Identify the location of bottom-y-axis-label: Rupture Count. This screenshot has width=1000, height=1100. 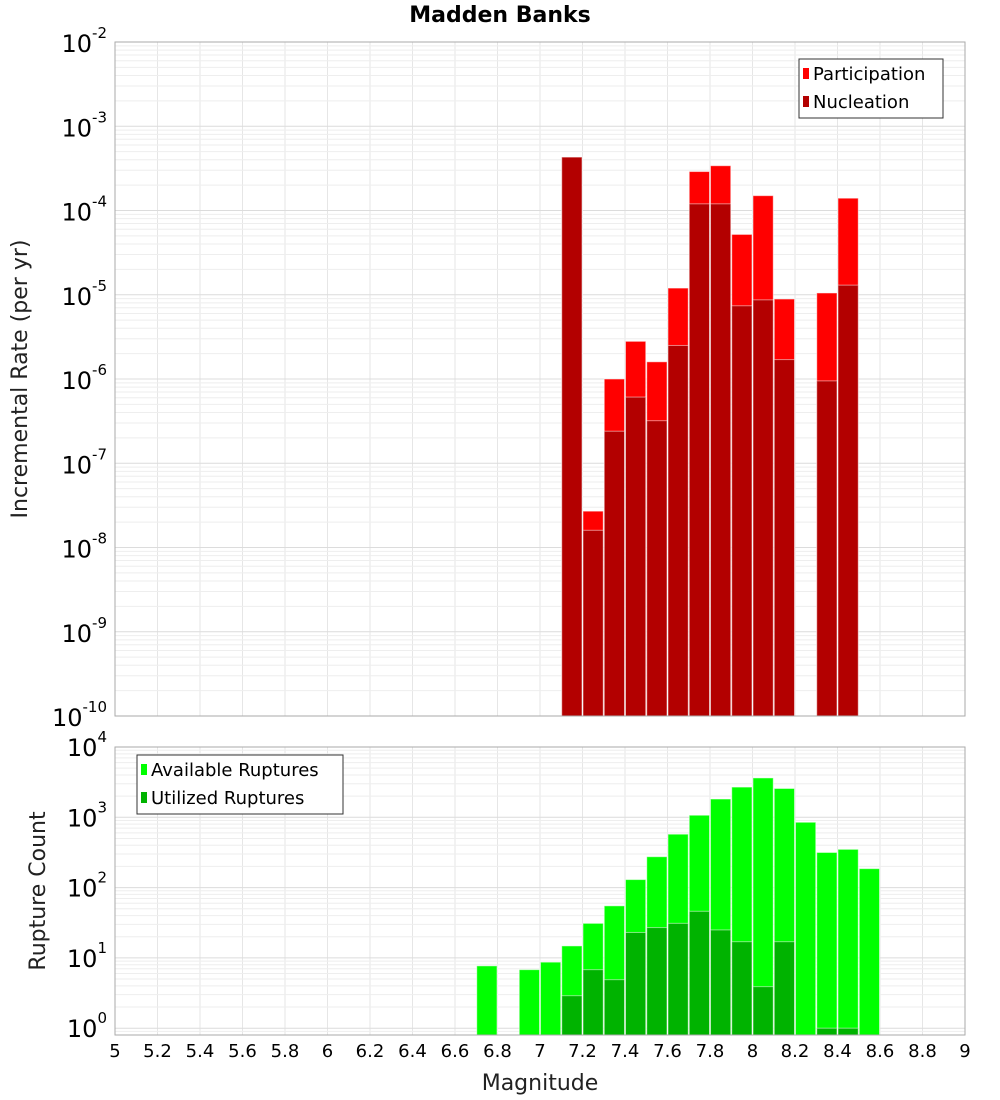
(38, 891).